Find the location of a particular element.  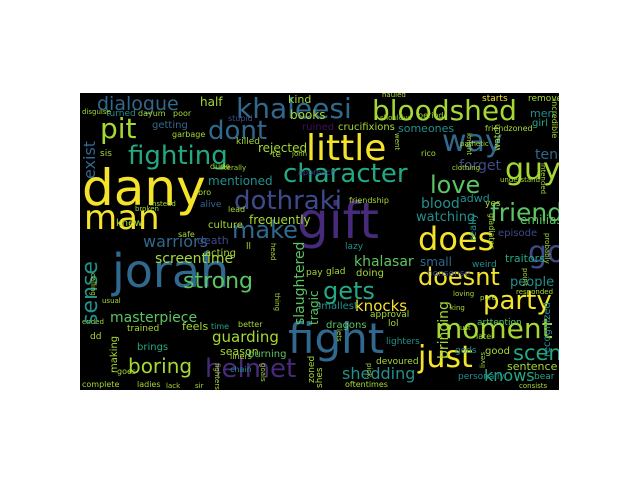

word-starts: starts is located at coordinates (495, 99).